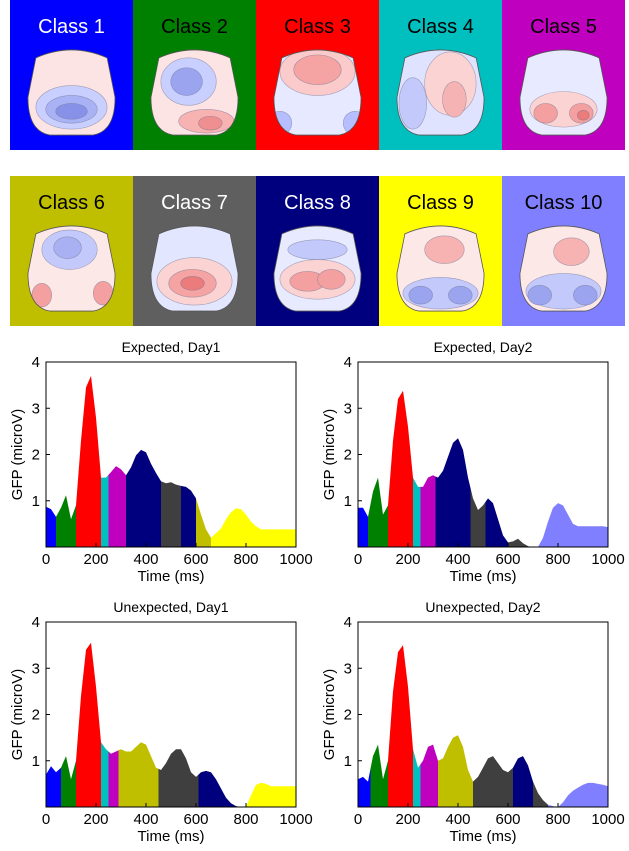 Image resolution: width=629 pixels, height=851 pixels. Describe the element at coordinates (440, 92) in the screenshot. I see `class-4-topography-map` at that location.